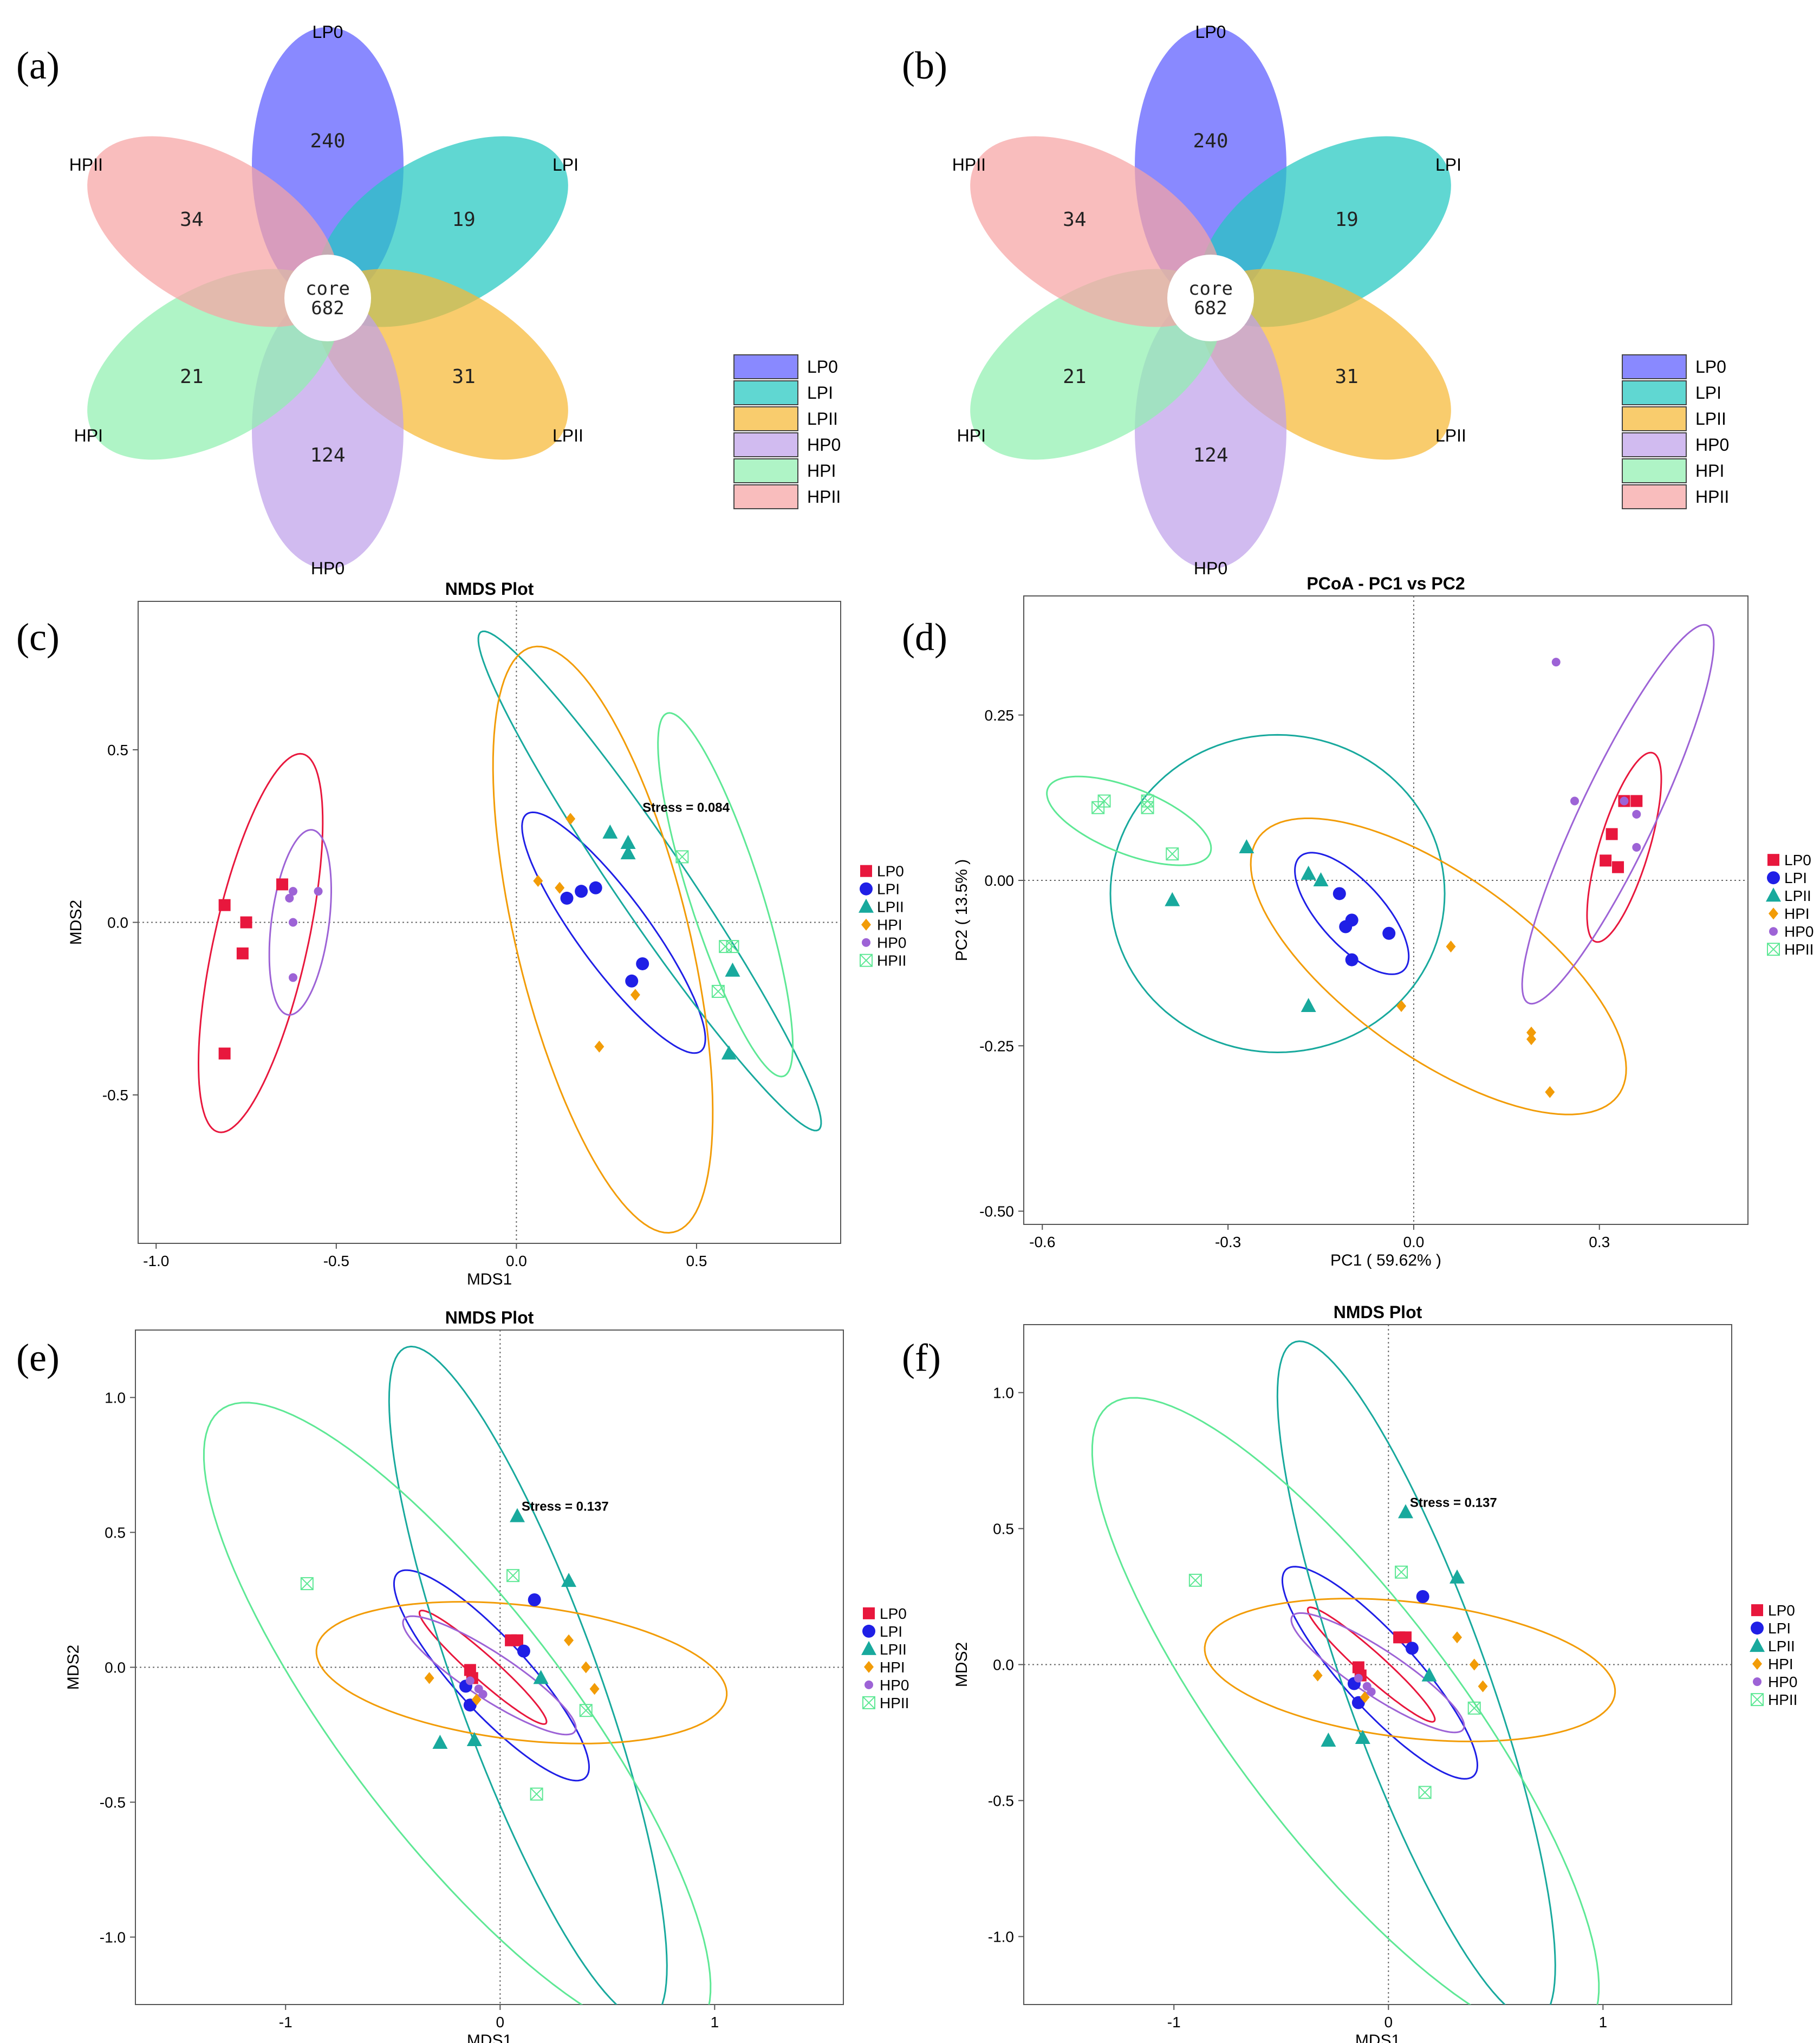  I want to click on confidence-ellipse-lp0, so click(483, 1667).